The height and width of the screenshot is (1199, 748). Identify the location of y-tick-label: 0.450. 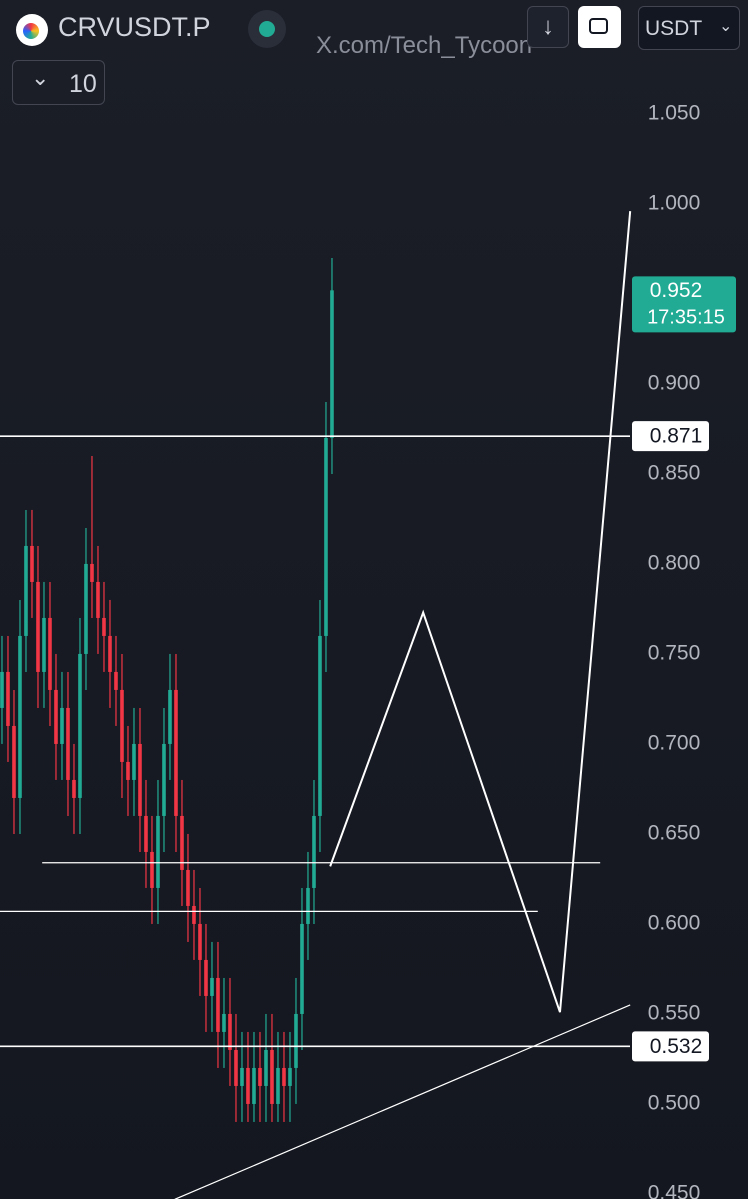
(674, 1190).